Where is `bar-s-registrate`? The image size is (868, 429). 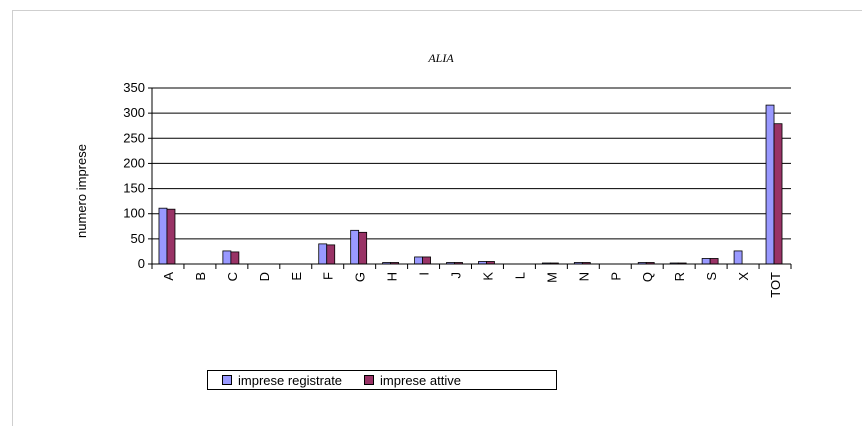 bar-s-registrate is located at coordinates (706, 261).